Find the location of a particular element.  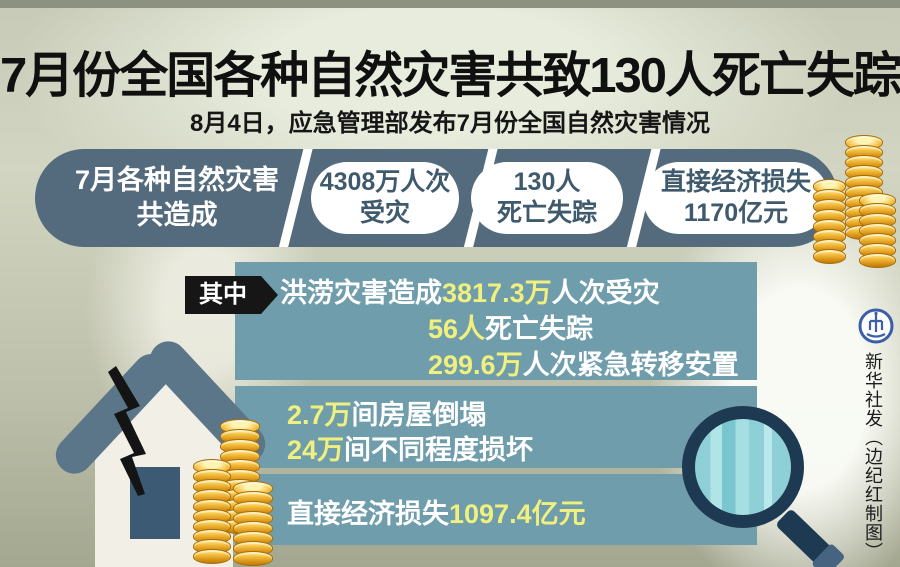

magnifier-handle-cap is located at coordinates (828, 554).